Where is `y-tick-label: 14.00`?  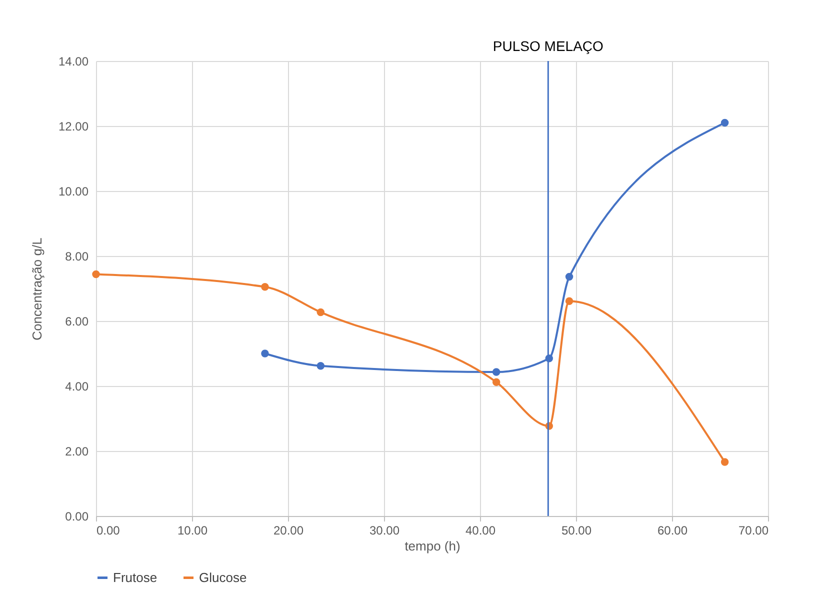 y-tick-label: 14.00 is located at coordinates (73, 61).